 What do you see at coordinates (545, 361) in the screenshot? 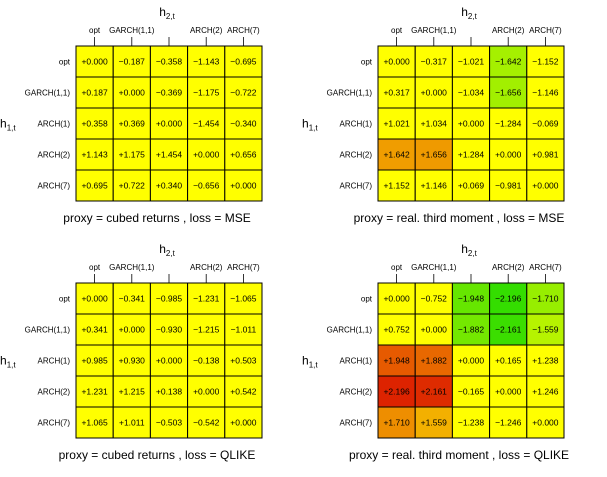
I see `cell-value-label: +1.238` at bounding box center [545, 361].